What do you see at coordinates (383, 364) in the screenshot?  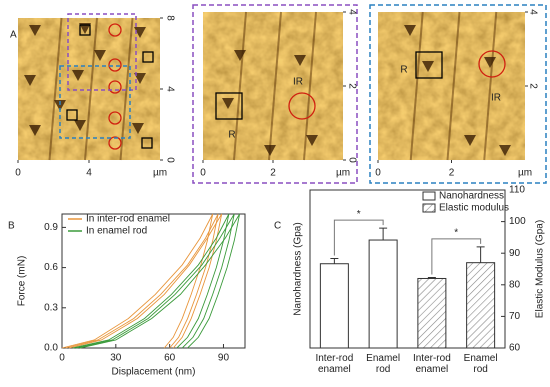 I see `x-tick-label: Enamel rod` at bounding box center [383, 364].